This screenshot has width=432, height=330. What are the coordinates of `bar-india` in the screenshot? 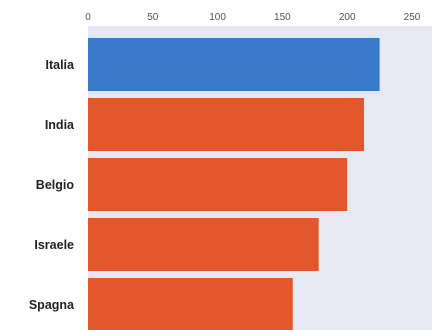 It's located at (226, 124).